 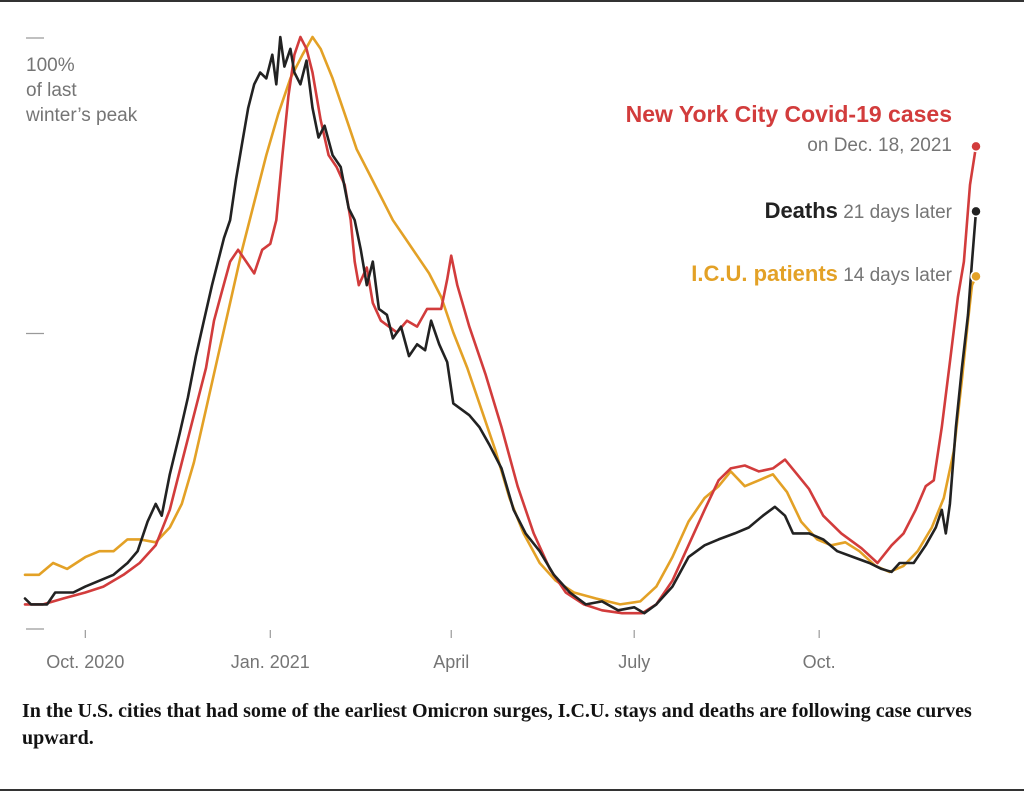 I want to click on y-axis-label-line-3: winter’s peak, so click(x=82, y=115).